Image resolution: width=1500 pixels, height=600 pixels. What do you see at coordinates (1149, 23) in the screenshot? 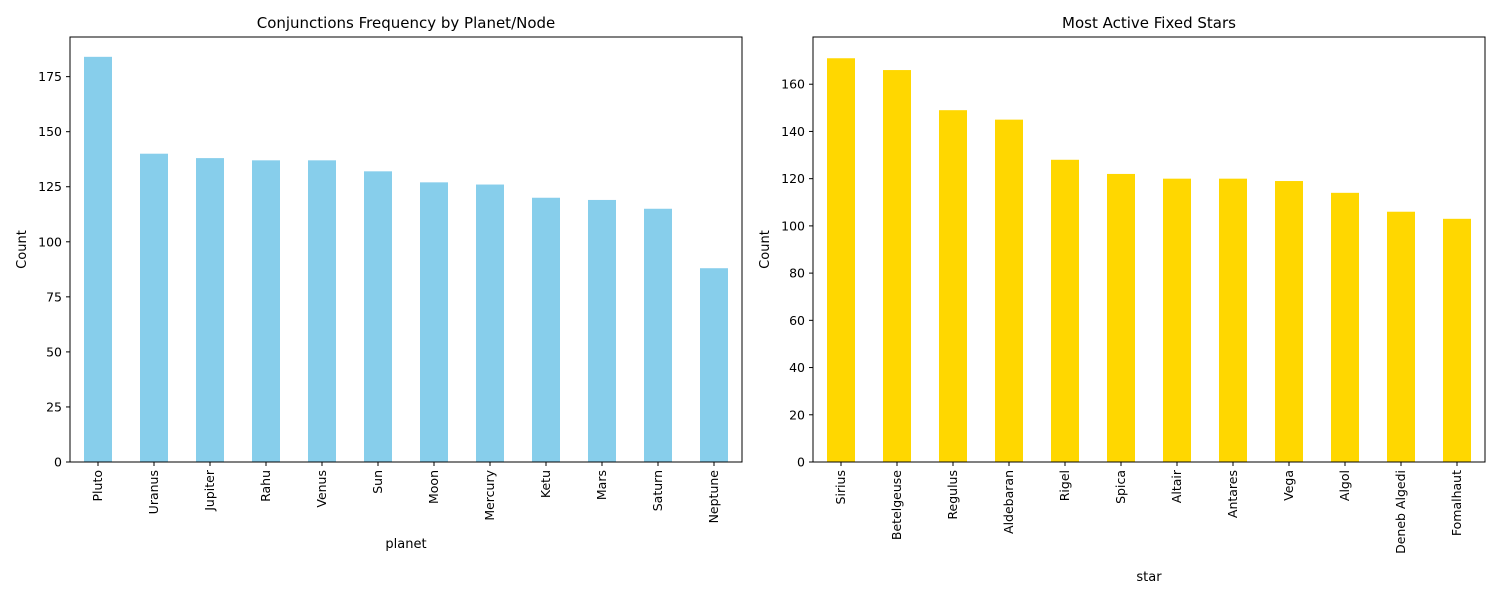
I see `chart-title: Most Active Fixed Stars` at bounding box center [1149, 23].